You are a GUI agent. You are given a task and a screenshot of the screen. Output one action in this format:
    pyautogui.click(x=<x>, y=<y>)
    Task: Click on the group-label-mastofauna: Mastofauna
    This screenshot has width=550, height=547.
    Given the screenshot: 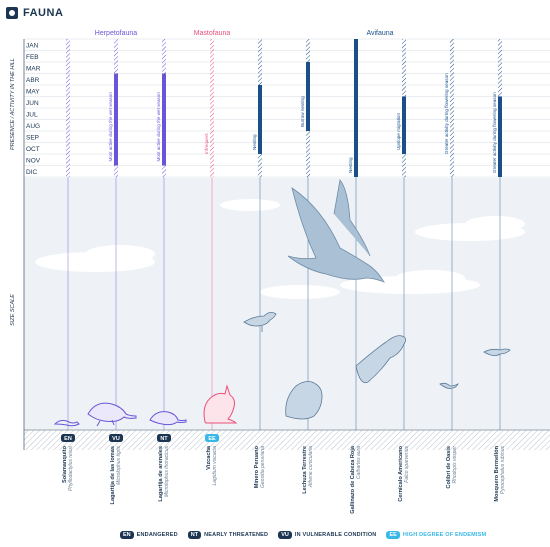 What is the action you would take?
    pyautogui.click(x=212, y=33)
    